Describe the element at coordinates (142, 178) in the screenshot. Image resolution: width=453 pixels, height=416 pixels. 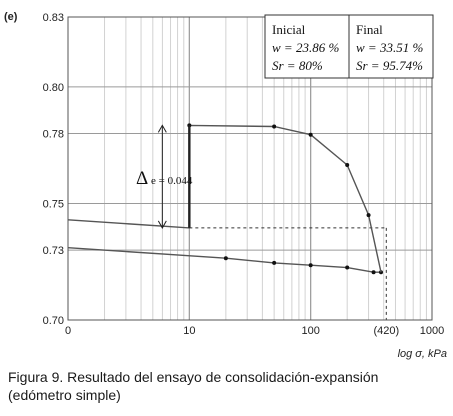
I see `delta-symbol: Δ` at that location.